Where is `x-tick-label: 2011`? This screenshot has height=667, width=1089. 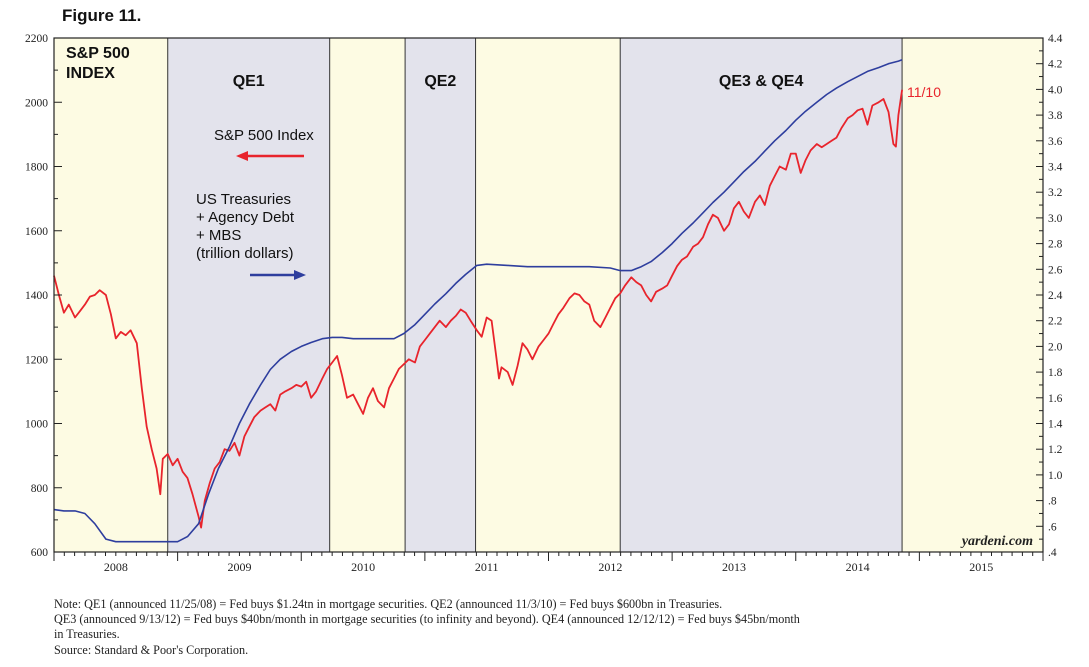
x-tick-label: 2011 is located at coordinates (487, 567).